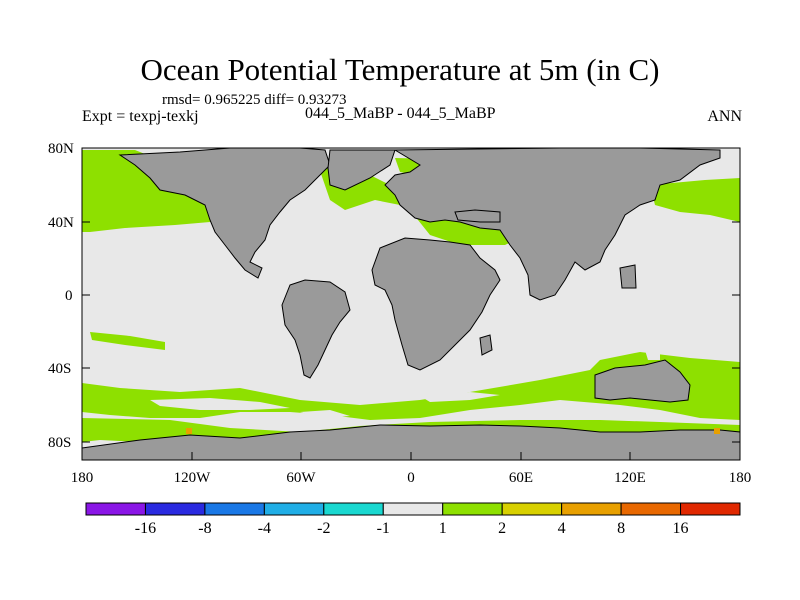 The height and width of the screenshot is (600, 800). What do you see at coordinates (140, 116) in the screenshot?
I see `experiment-label: Expt = texpj-texkj` at bounding box center [140, 116].